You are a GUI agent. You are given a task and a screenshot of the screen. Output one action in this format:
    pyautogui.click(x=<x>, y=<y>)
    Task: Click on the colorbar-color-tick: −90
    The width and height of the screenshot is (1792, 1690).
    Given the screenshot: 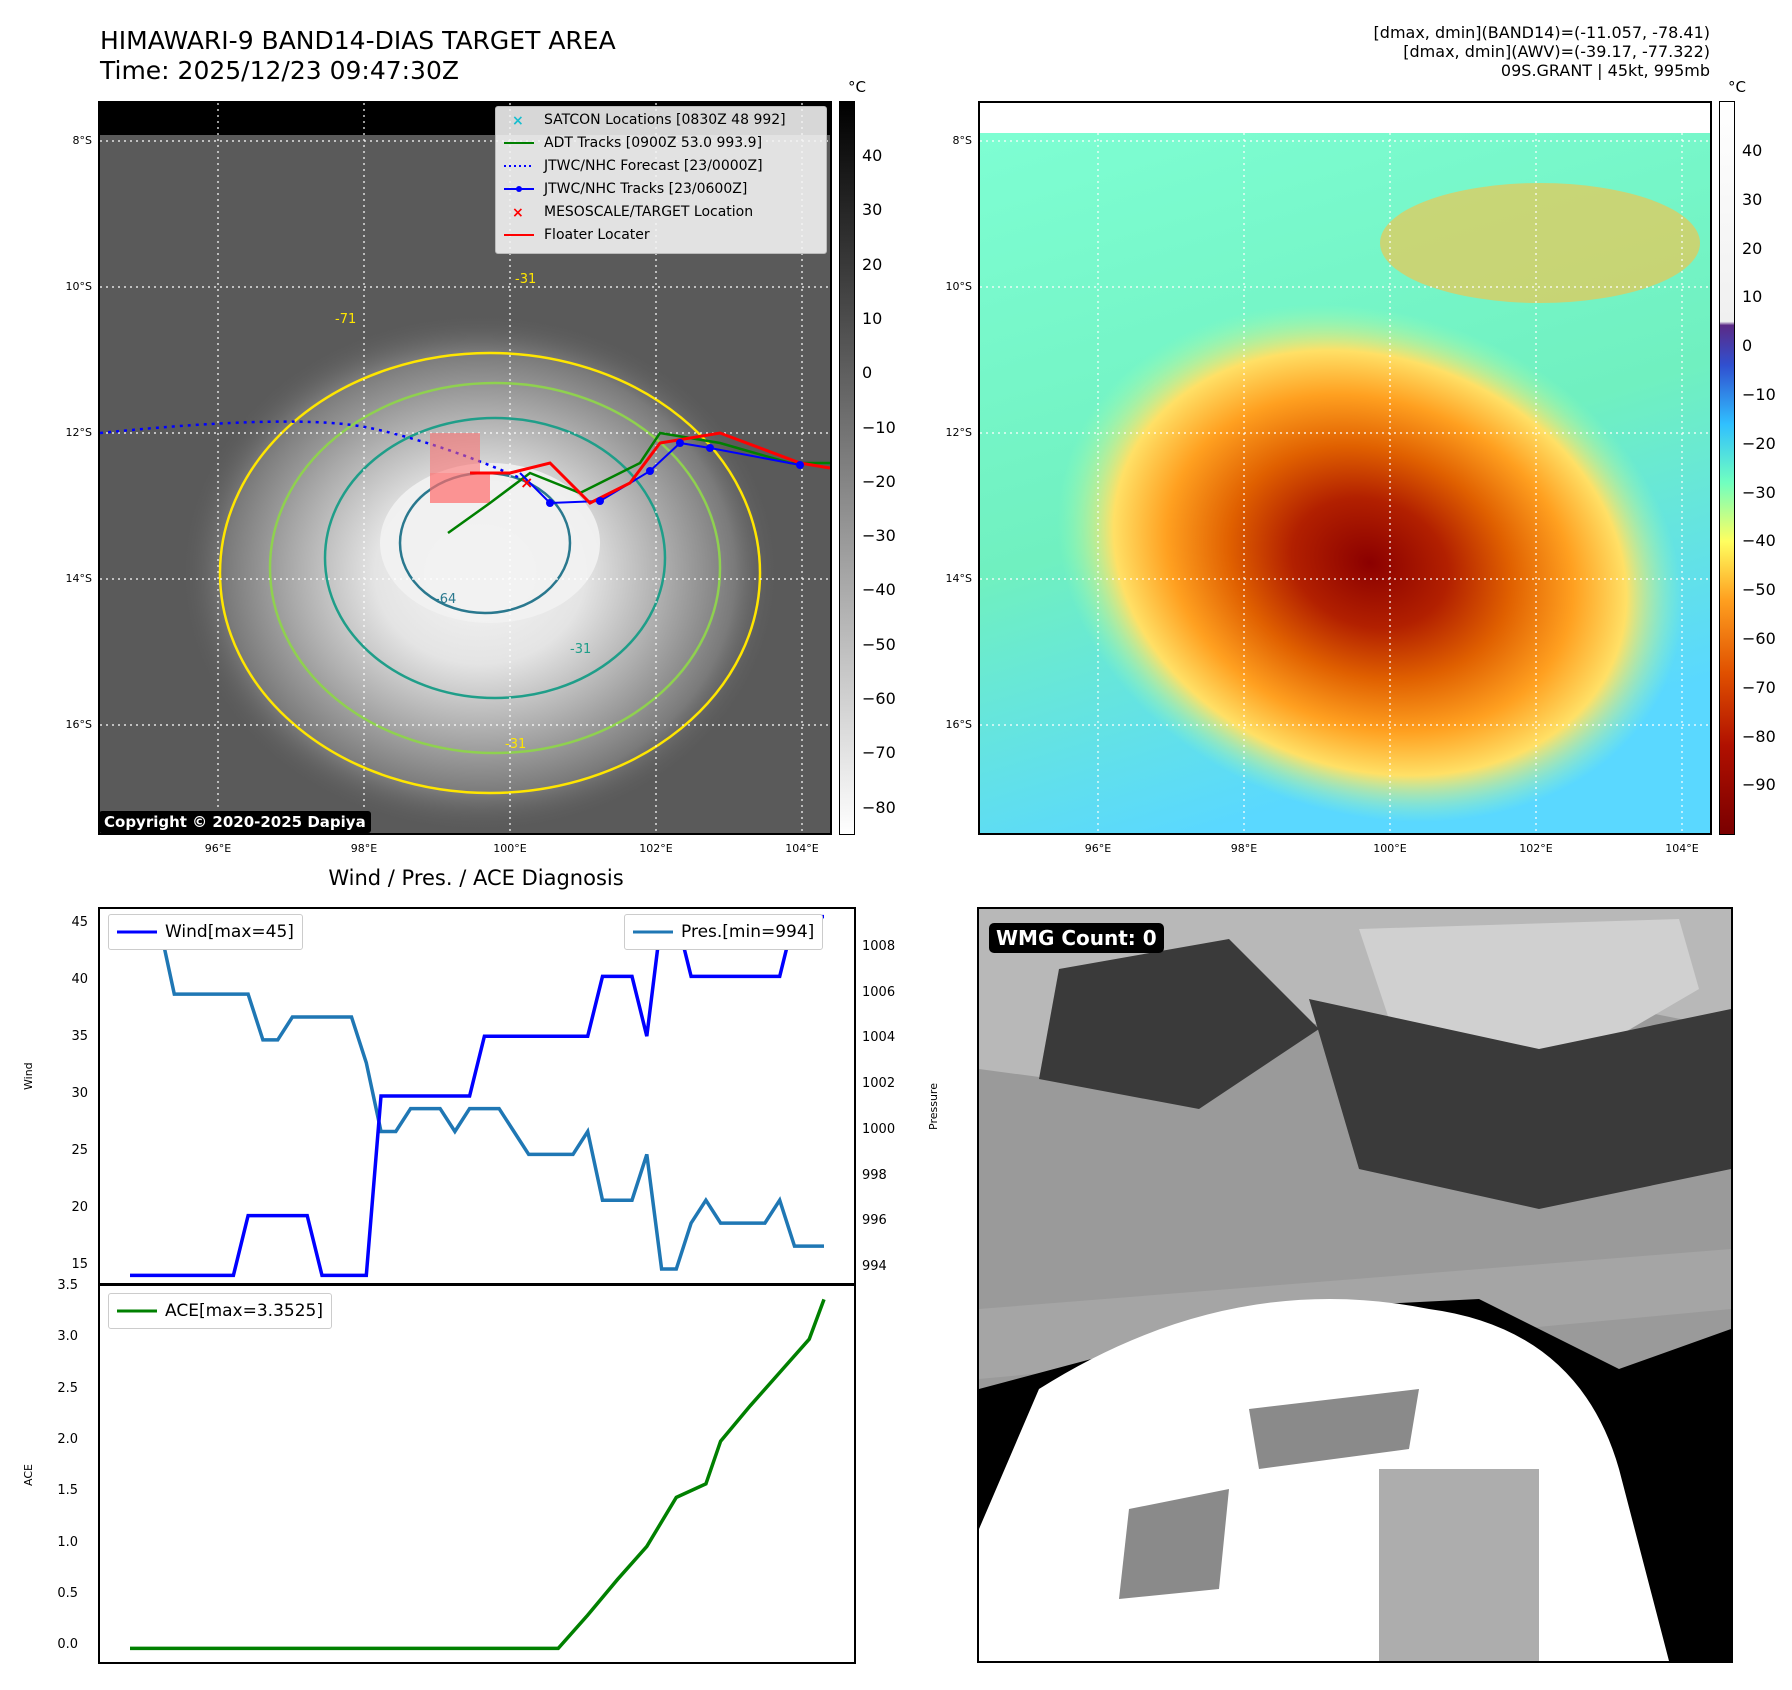 What is the action you would take?
    pyautogui.click(x=1759, y=785)
    